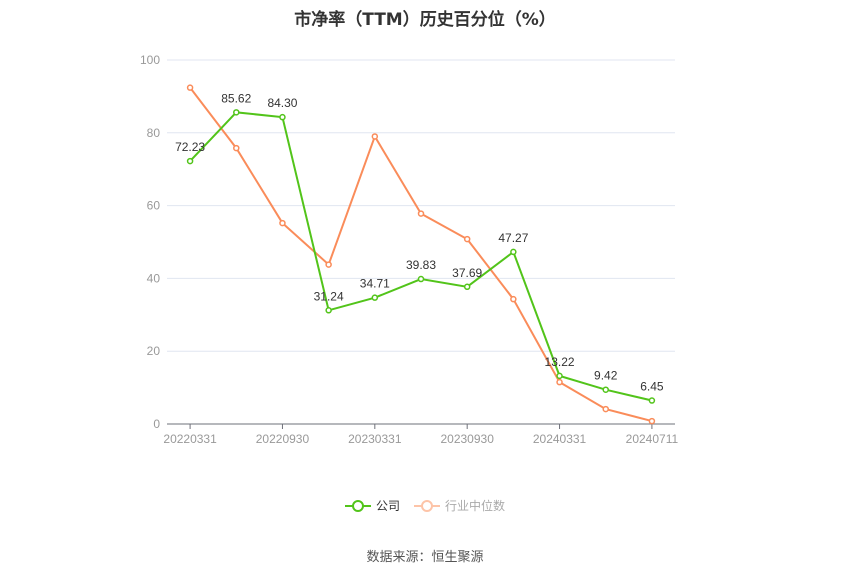 The image size is (850, 575). Describe the element at coordinates (652, 439) in the screenshot. I see `x-tick-label: 20240711` at that location.